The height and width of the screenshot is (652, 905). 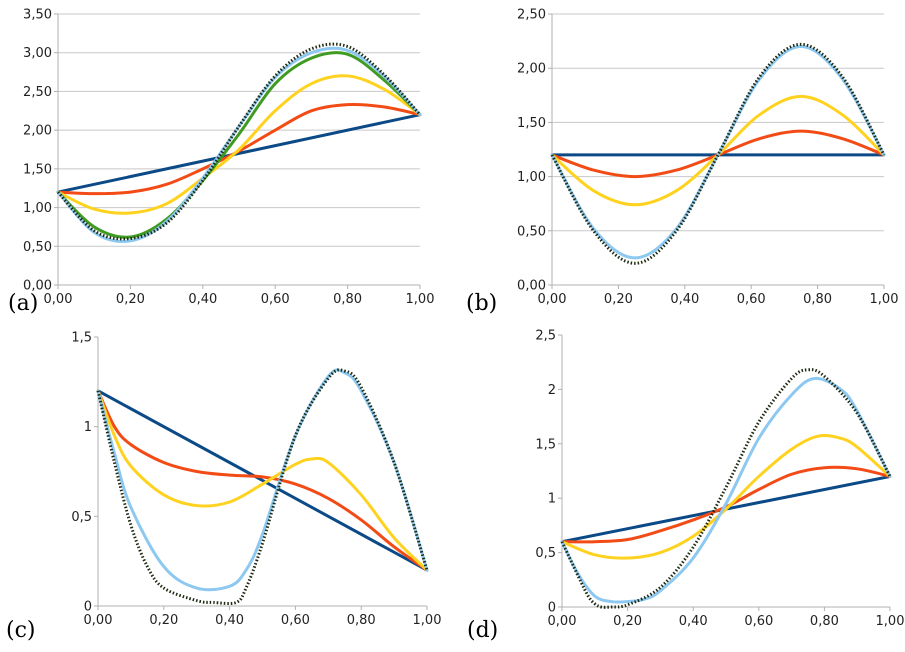 What do you see at coordinates (23, 303) in the screenshot?
I see `panel-label: (a)` at bounding box center [23, 303].